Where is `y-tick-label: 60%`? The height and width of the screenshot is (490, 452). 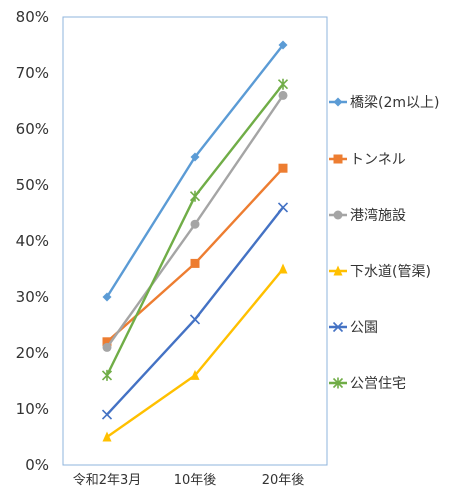 y-tick-label: 60% is located at coordinates (32, 129).